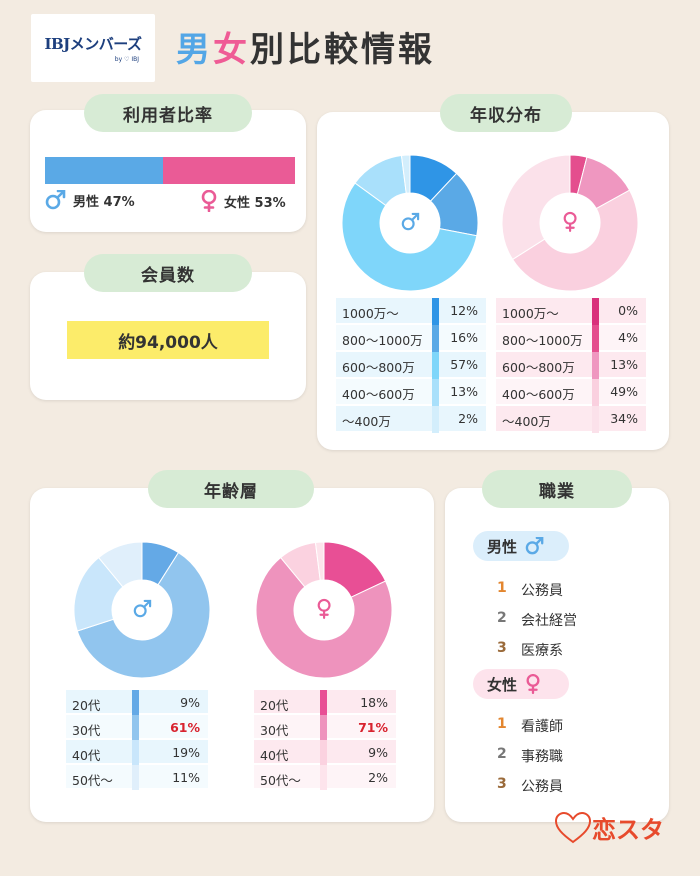  What do you see at coordinates (255, 203) in the screenshot?
I see `ratio-female-label: 女性 53%` at bounding box center [255, 203].